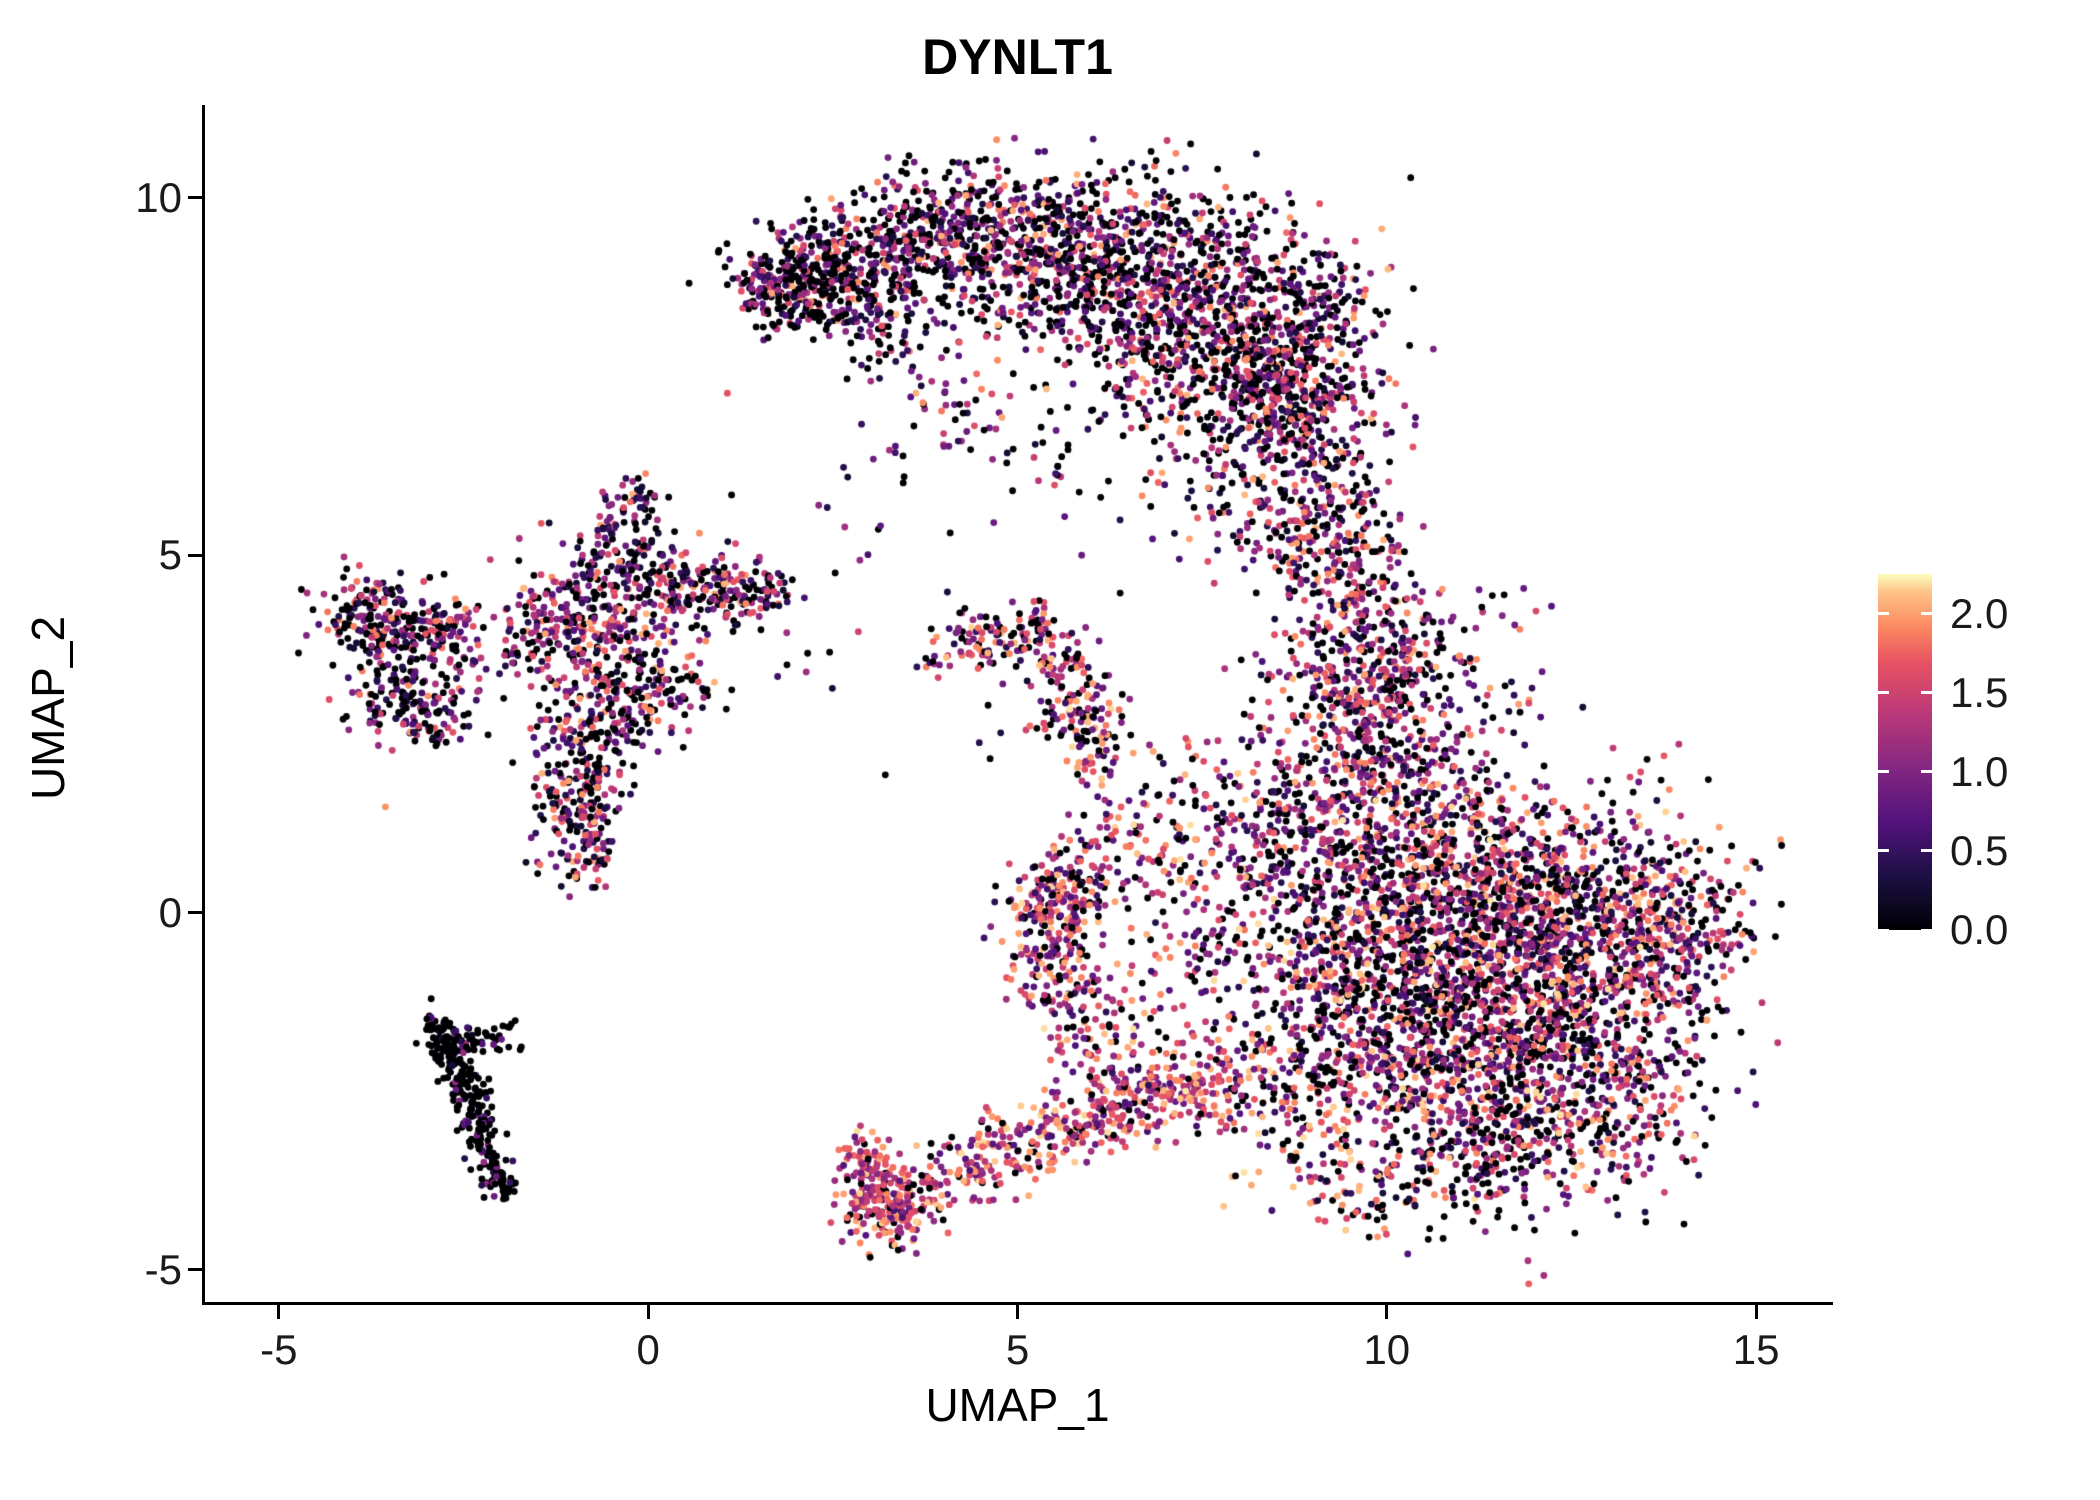 This screenshot has width=2100, height=1500. Describe the element at coordinates (1017, 57) in the screenshot. I see `plot-title: DYNLT1` at that location.